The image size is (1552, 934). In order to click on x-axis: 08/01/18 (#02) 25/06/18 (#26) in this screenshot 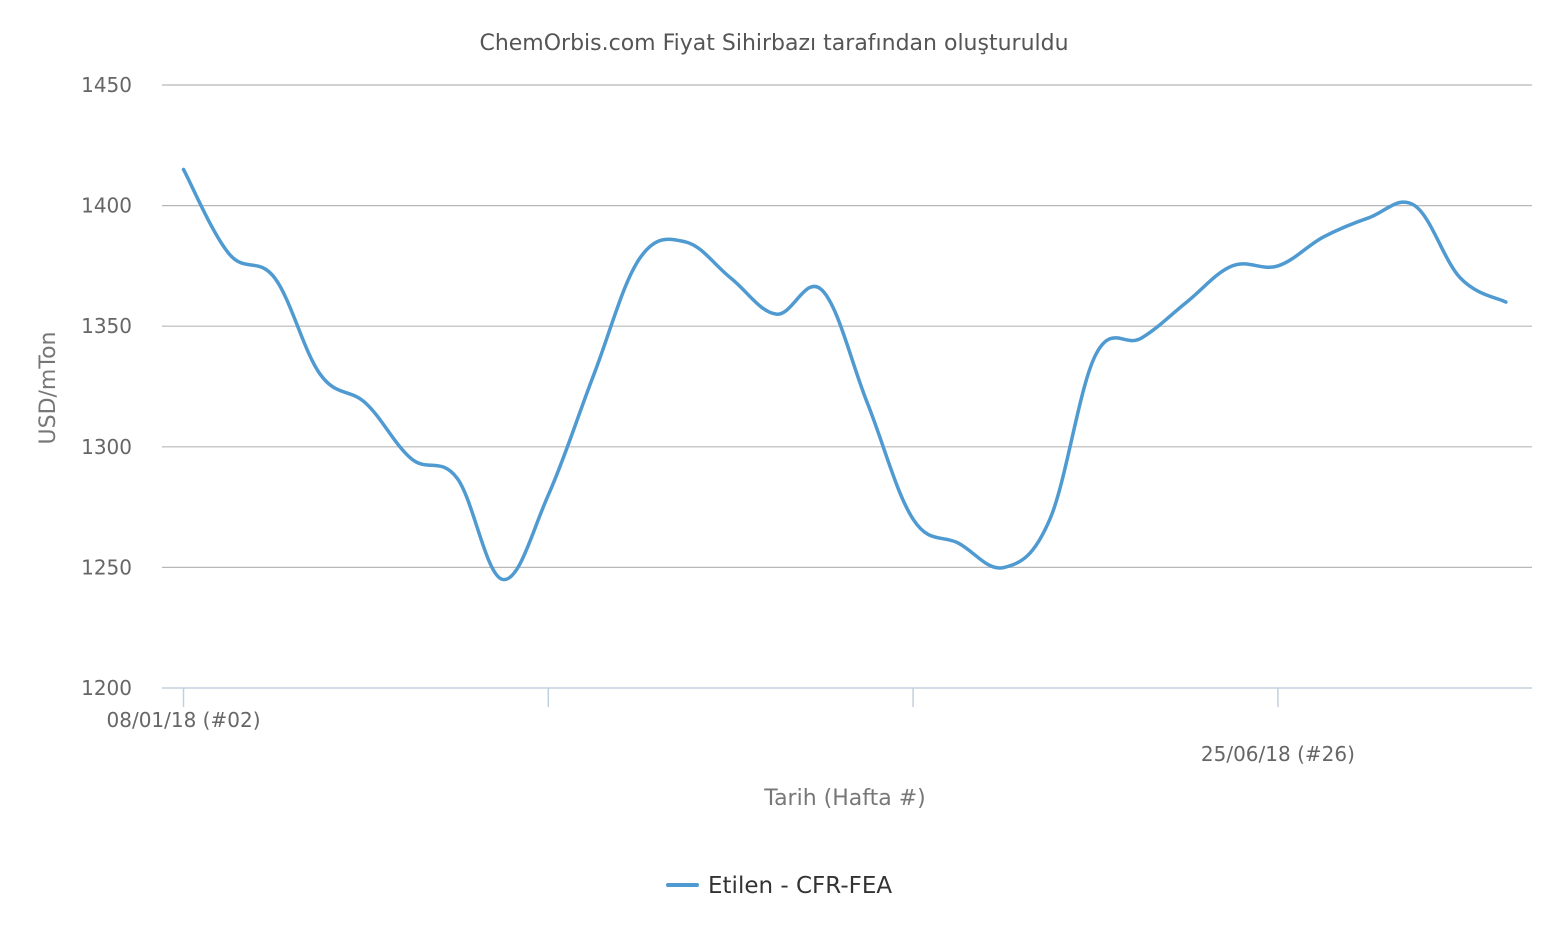, I will do `click(731, 727)`.